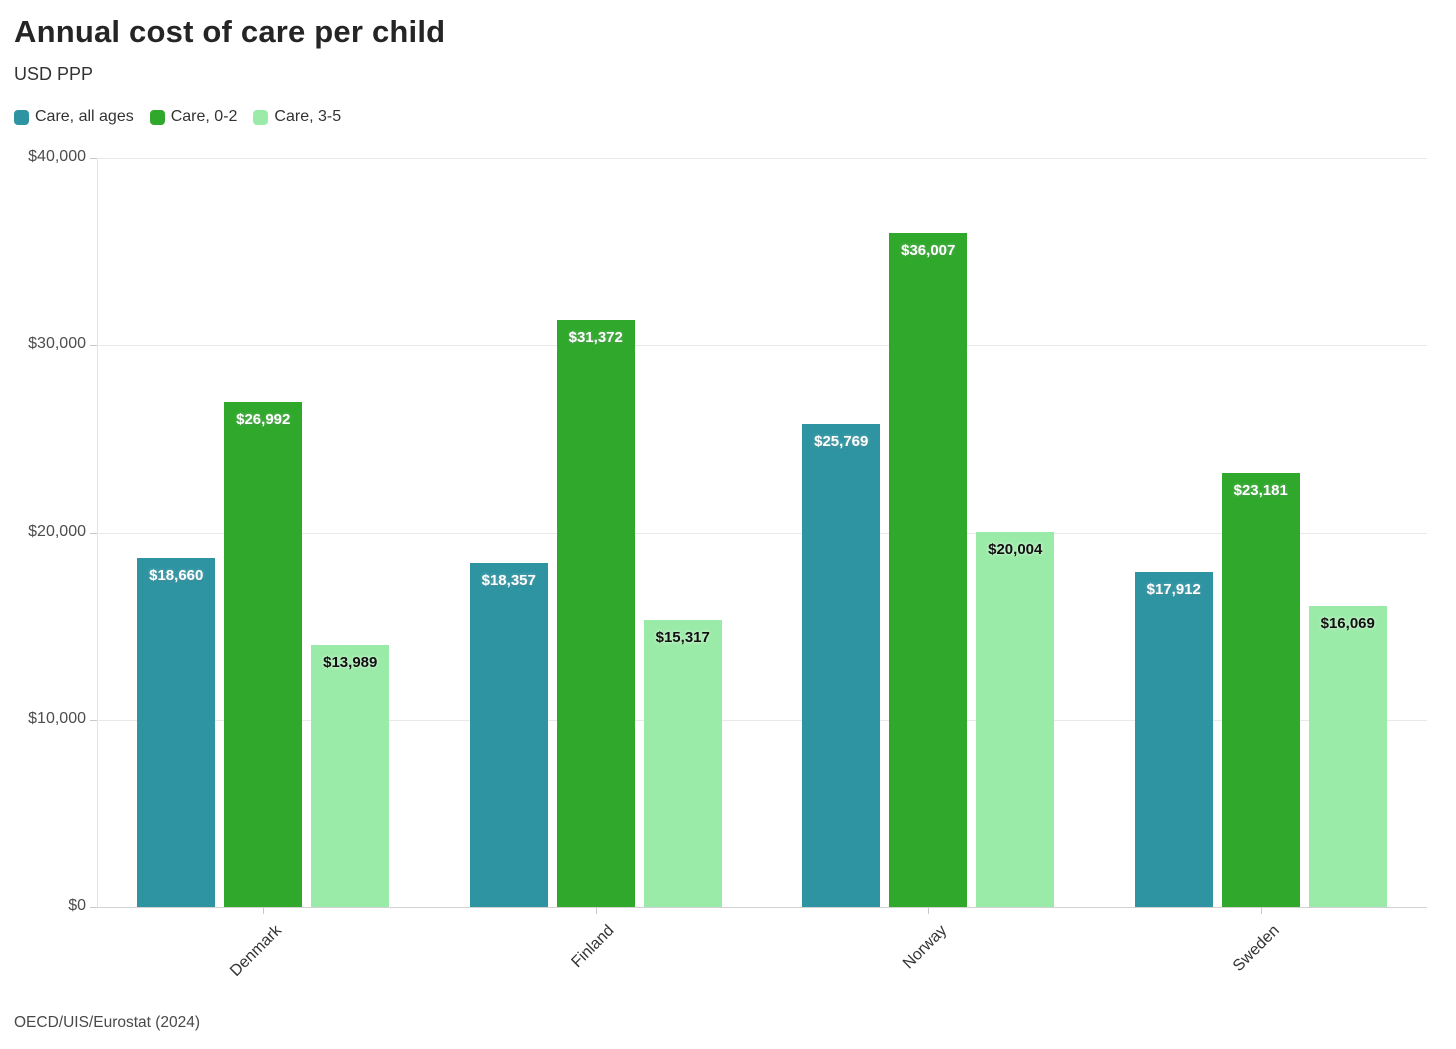  I want to click on bar-value-label: $25,769, so click(841, 442).